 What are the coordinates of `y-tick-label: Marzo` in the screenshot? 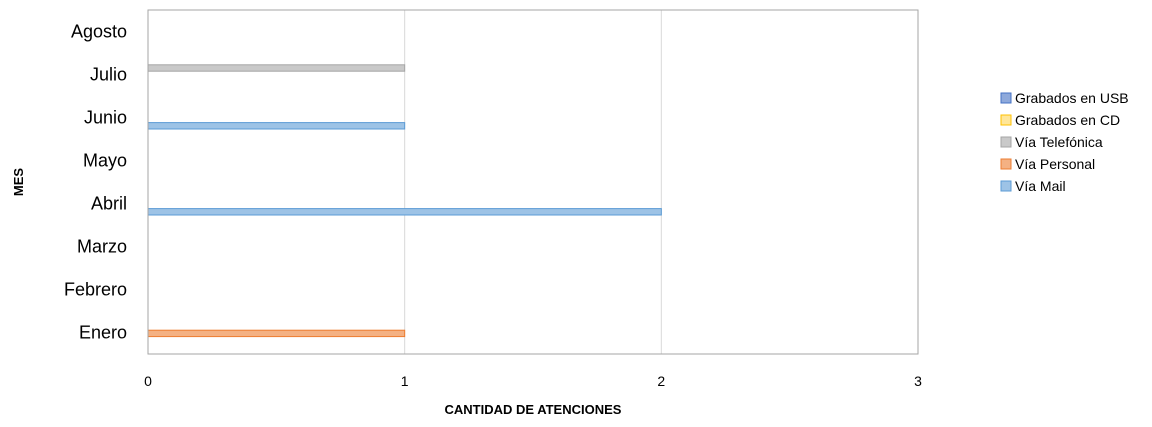 It's located at (102, 247).